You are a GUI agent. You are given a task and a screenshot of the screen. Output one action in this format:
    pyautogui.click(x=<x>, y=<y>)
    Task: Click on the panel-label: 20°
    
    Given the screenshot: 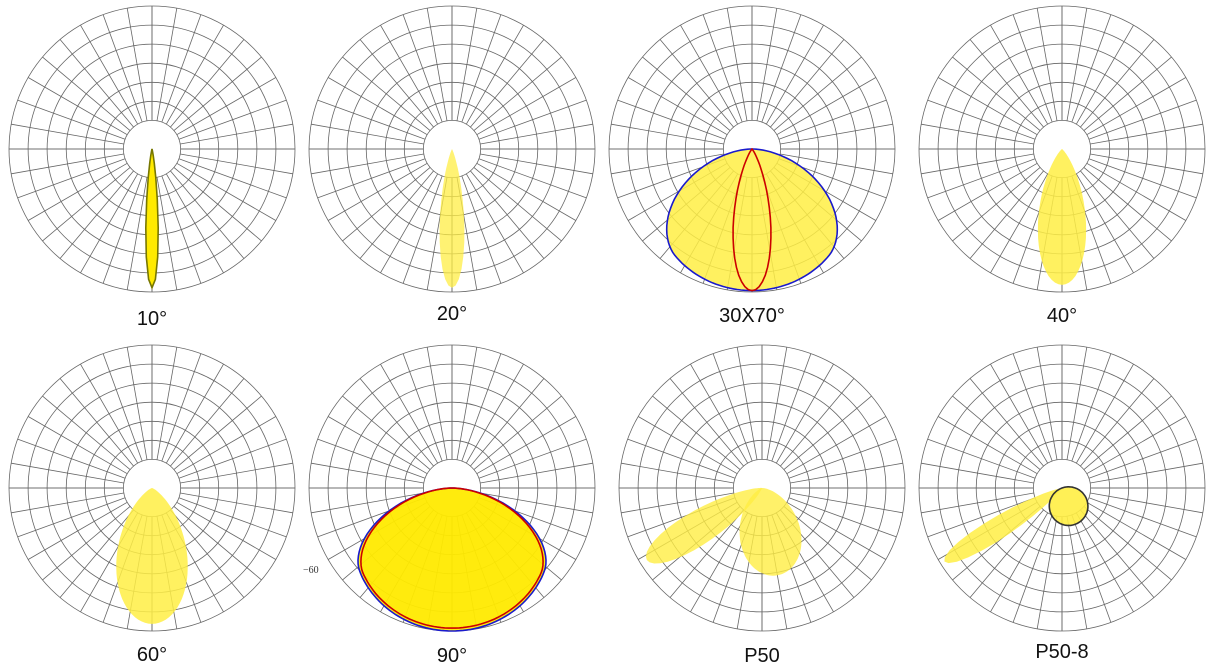 What is the action you would take?
    pyautogui.click(x=452, y=314)
    